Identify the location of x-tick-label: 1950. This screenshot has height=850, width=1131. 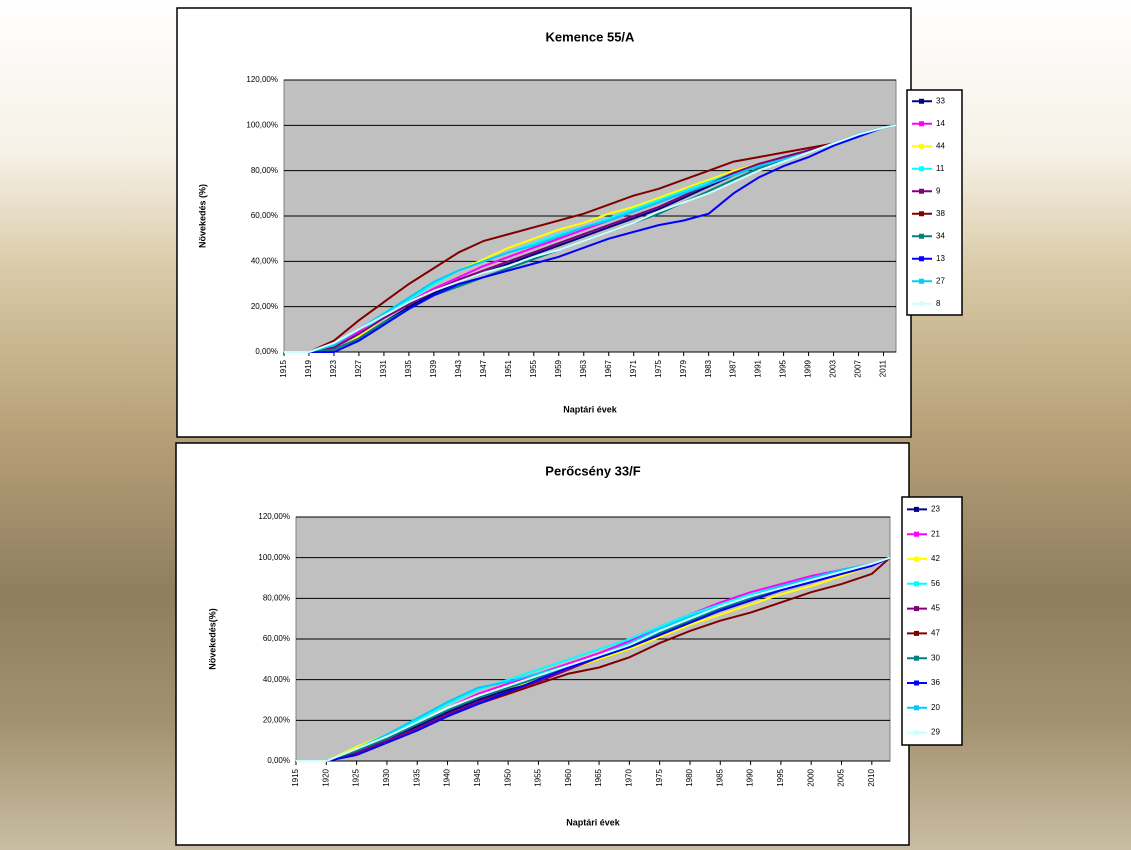
(507, 777).